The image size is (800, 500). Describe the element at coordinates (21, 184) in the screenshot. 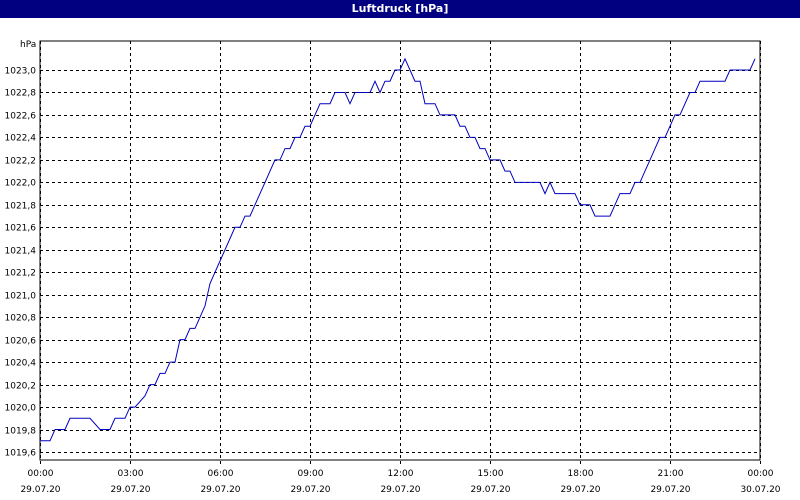

I see `y-tick-label: 1022,0` at that location.